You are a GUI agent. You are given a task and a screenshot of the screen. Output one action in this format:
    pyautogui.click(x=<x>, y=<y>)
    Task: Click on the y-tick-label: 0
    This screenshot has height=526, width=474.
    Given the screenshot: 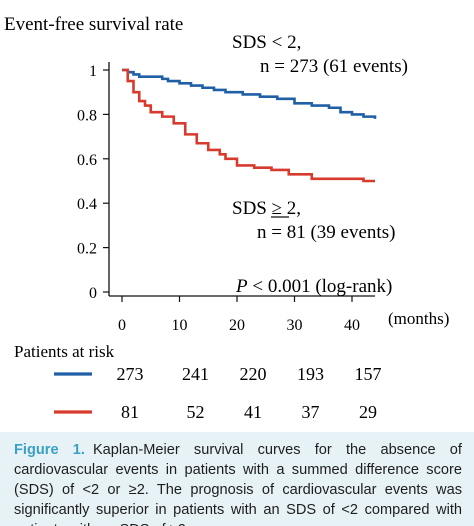 What is the action you would take?
    pyautogui.click(x=93, y=293)
    